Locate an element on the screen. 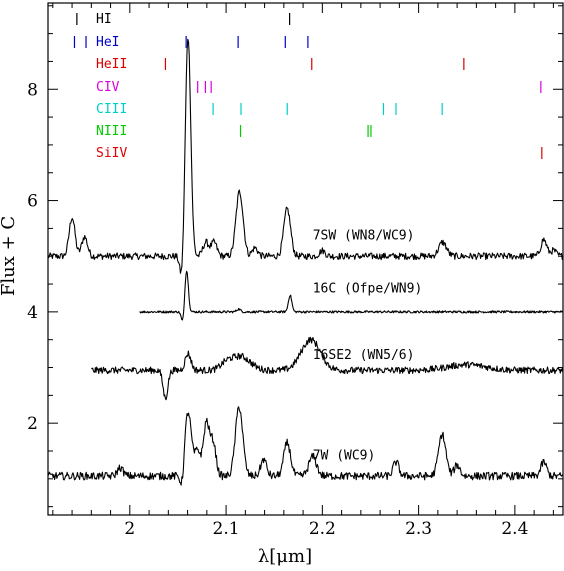  line-id-label: NIII is located at coordinates (111, 131).